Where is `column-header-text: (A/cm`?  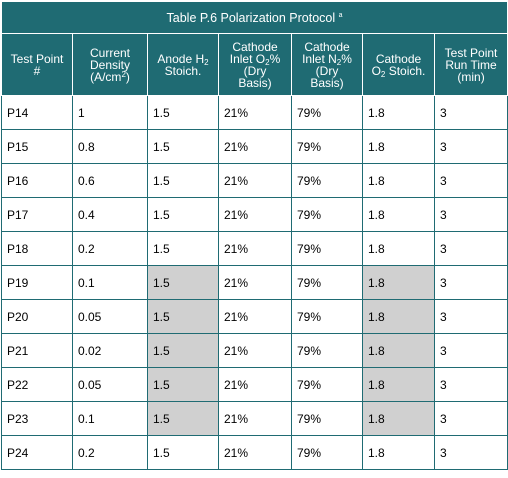 column-header-text: (A/cm is located at coordinates (106, 76).